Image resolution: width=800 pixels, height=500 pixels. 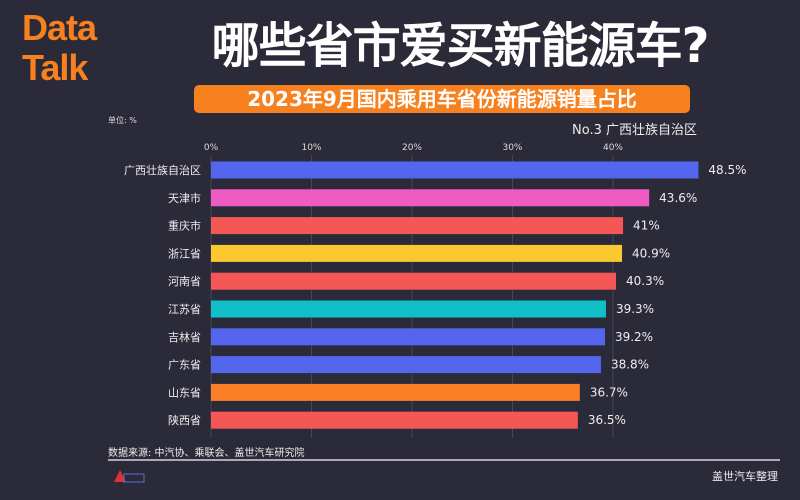 What do you see at coordinates (630, 365) in the screenshot?
I see `value-label: 38.8%` at bounding box center [630, 365].